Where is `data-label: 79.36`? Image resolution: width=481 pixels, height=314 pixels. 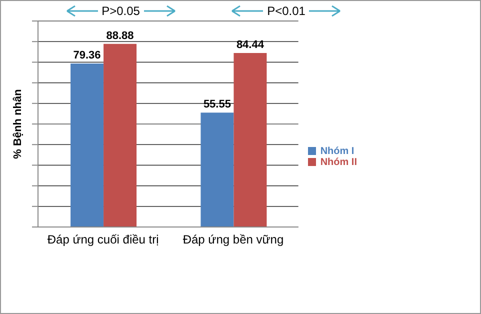 data-label: 79.36 is located at coordinates (87, 56).